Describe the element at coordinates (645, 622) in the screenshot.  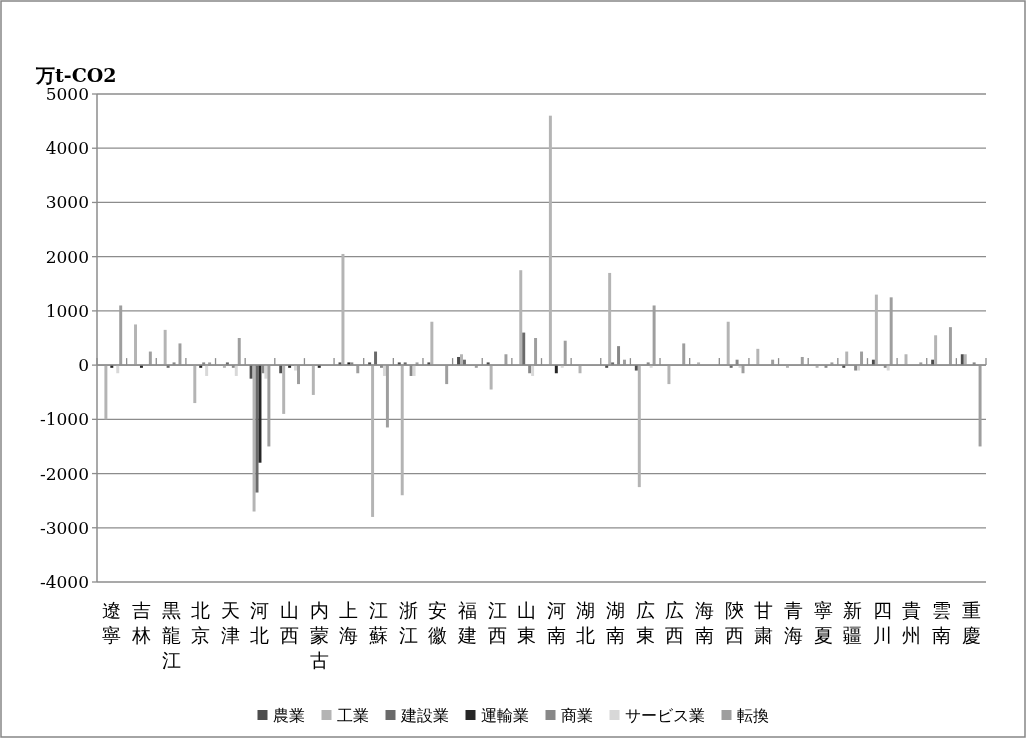
I see `x-tick-label: 広東` at that location.